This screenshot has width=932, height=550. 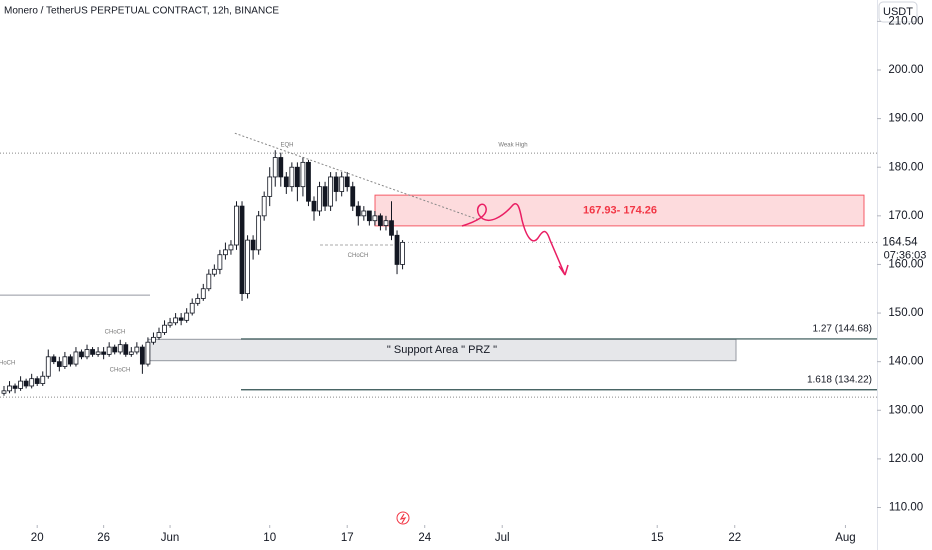 What do you see at coordinates (502, 538) in the screenshot?
I see `x-tick-label: Jul` at bounding box center [502, 538].